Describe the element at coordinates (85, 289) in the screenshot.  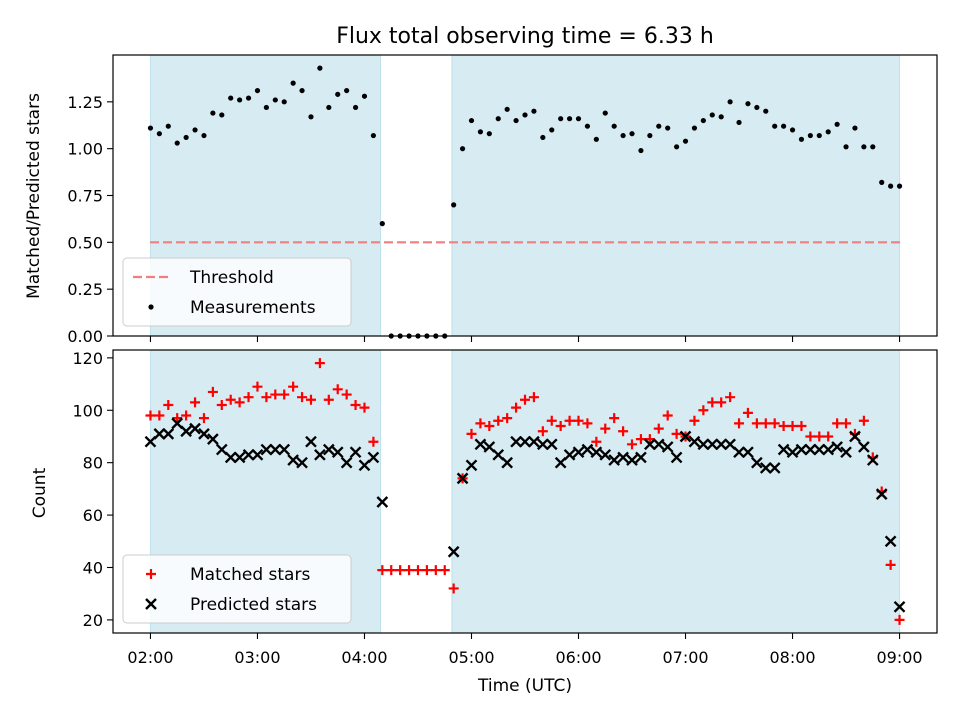
I see `top-y-tick-label: 0.25` at that location.